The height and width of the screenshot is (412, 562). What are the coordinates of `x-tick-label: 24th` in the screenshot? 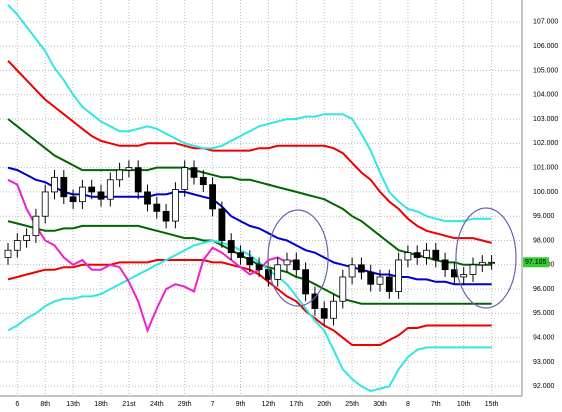 It's located at (157, 404).